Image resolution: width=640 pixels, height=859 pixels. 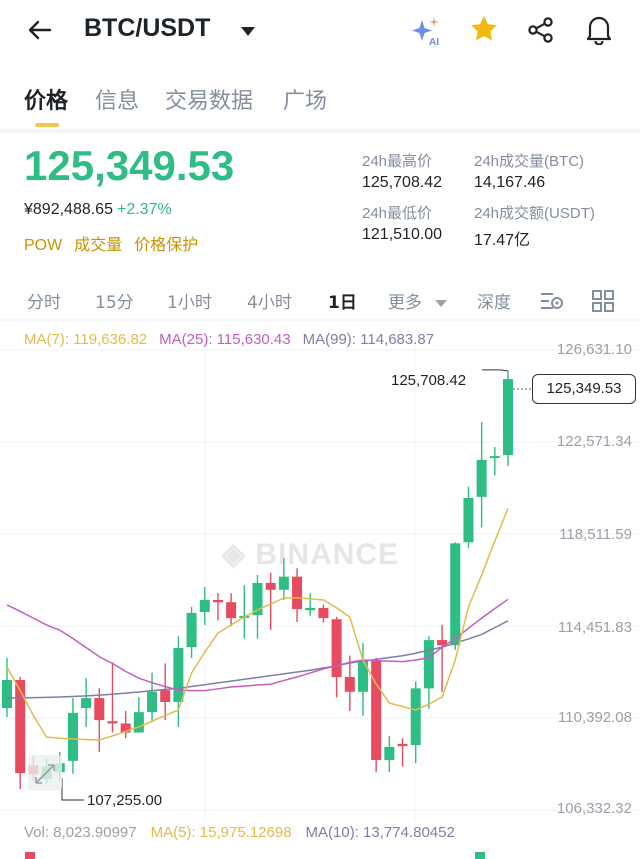 What do you see at coordinates (427, 31) in the screenshot?
I see `ai-button: AI` at bounding box center [427, 31].